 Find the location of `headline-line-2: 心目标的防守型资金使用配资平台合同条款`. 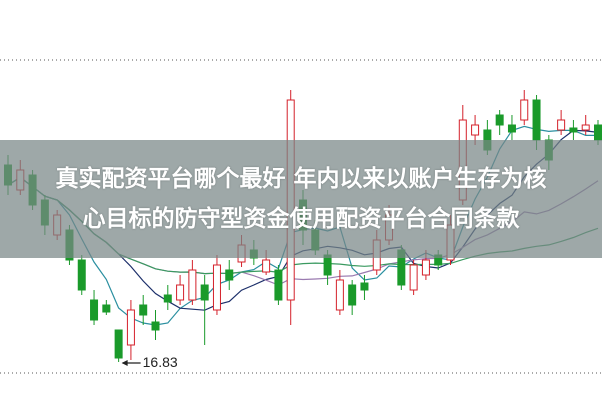

headline-line-2: 心目标的防守型资金使用配资平台合同条款 is located at coordinates (301, 219).